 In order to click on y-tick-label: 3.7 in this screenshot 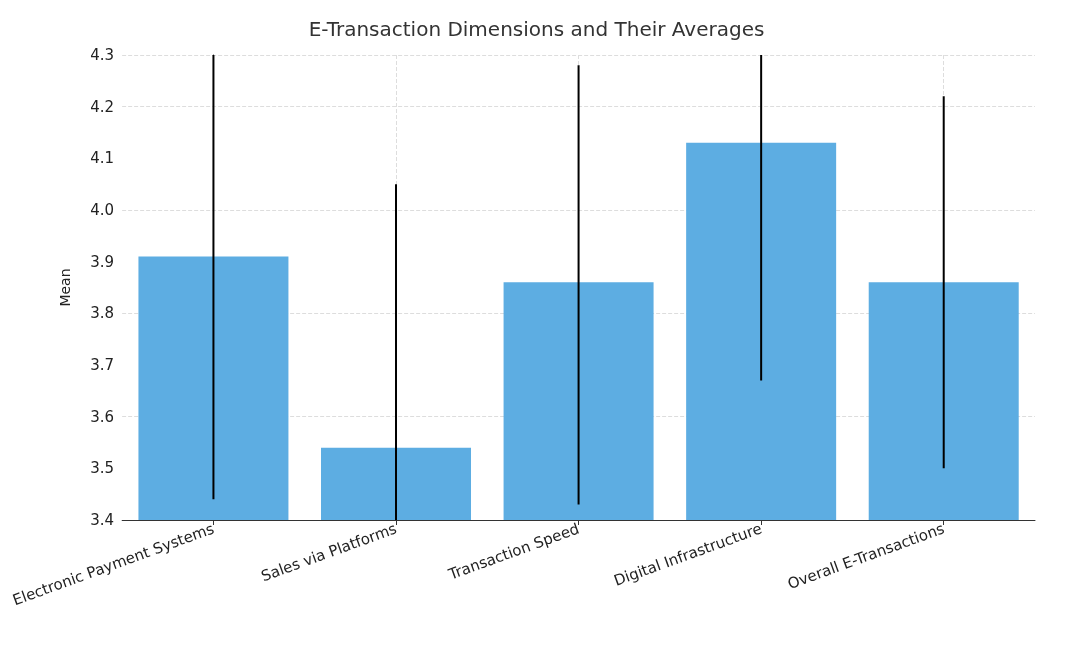, I will do `click(102, 365)`.